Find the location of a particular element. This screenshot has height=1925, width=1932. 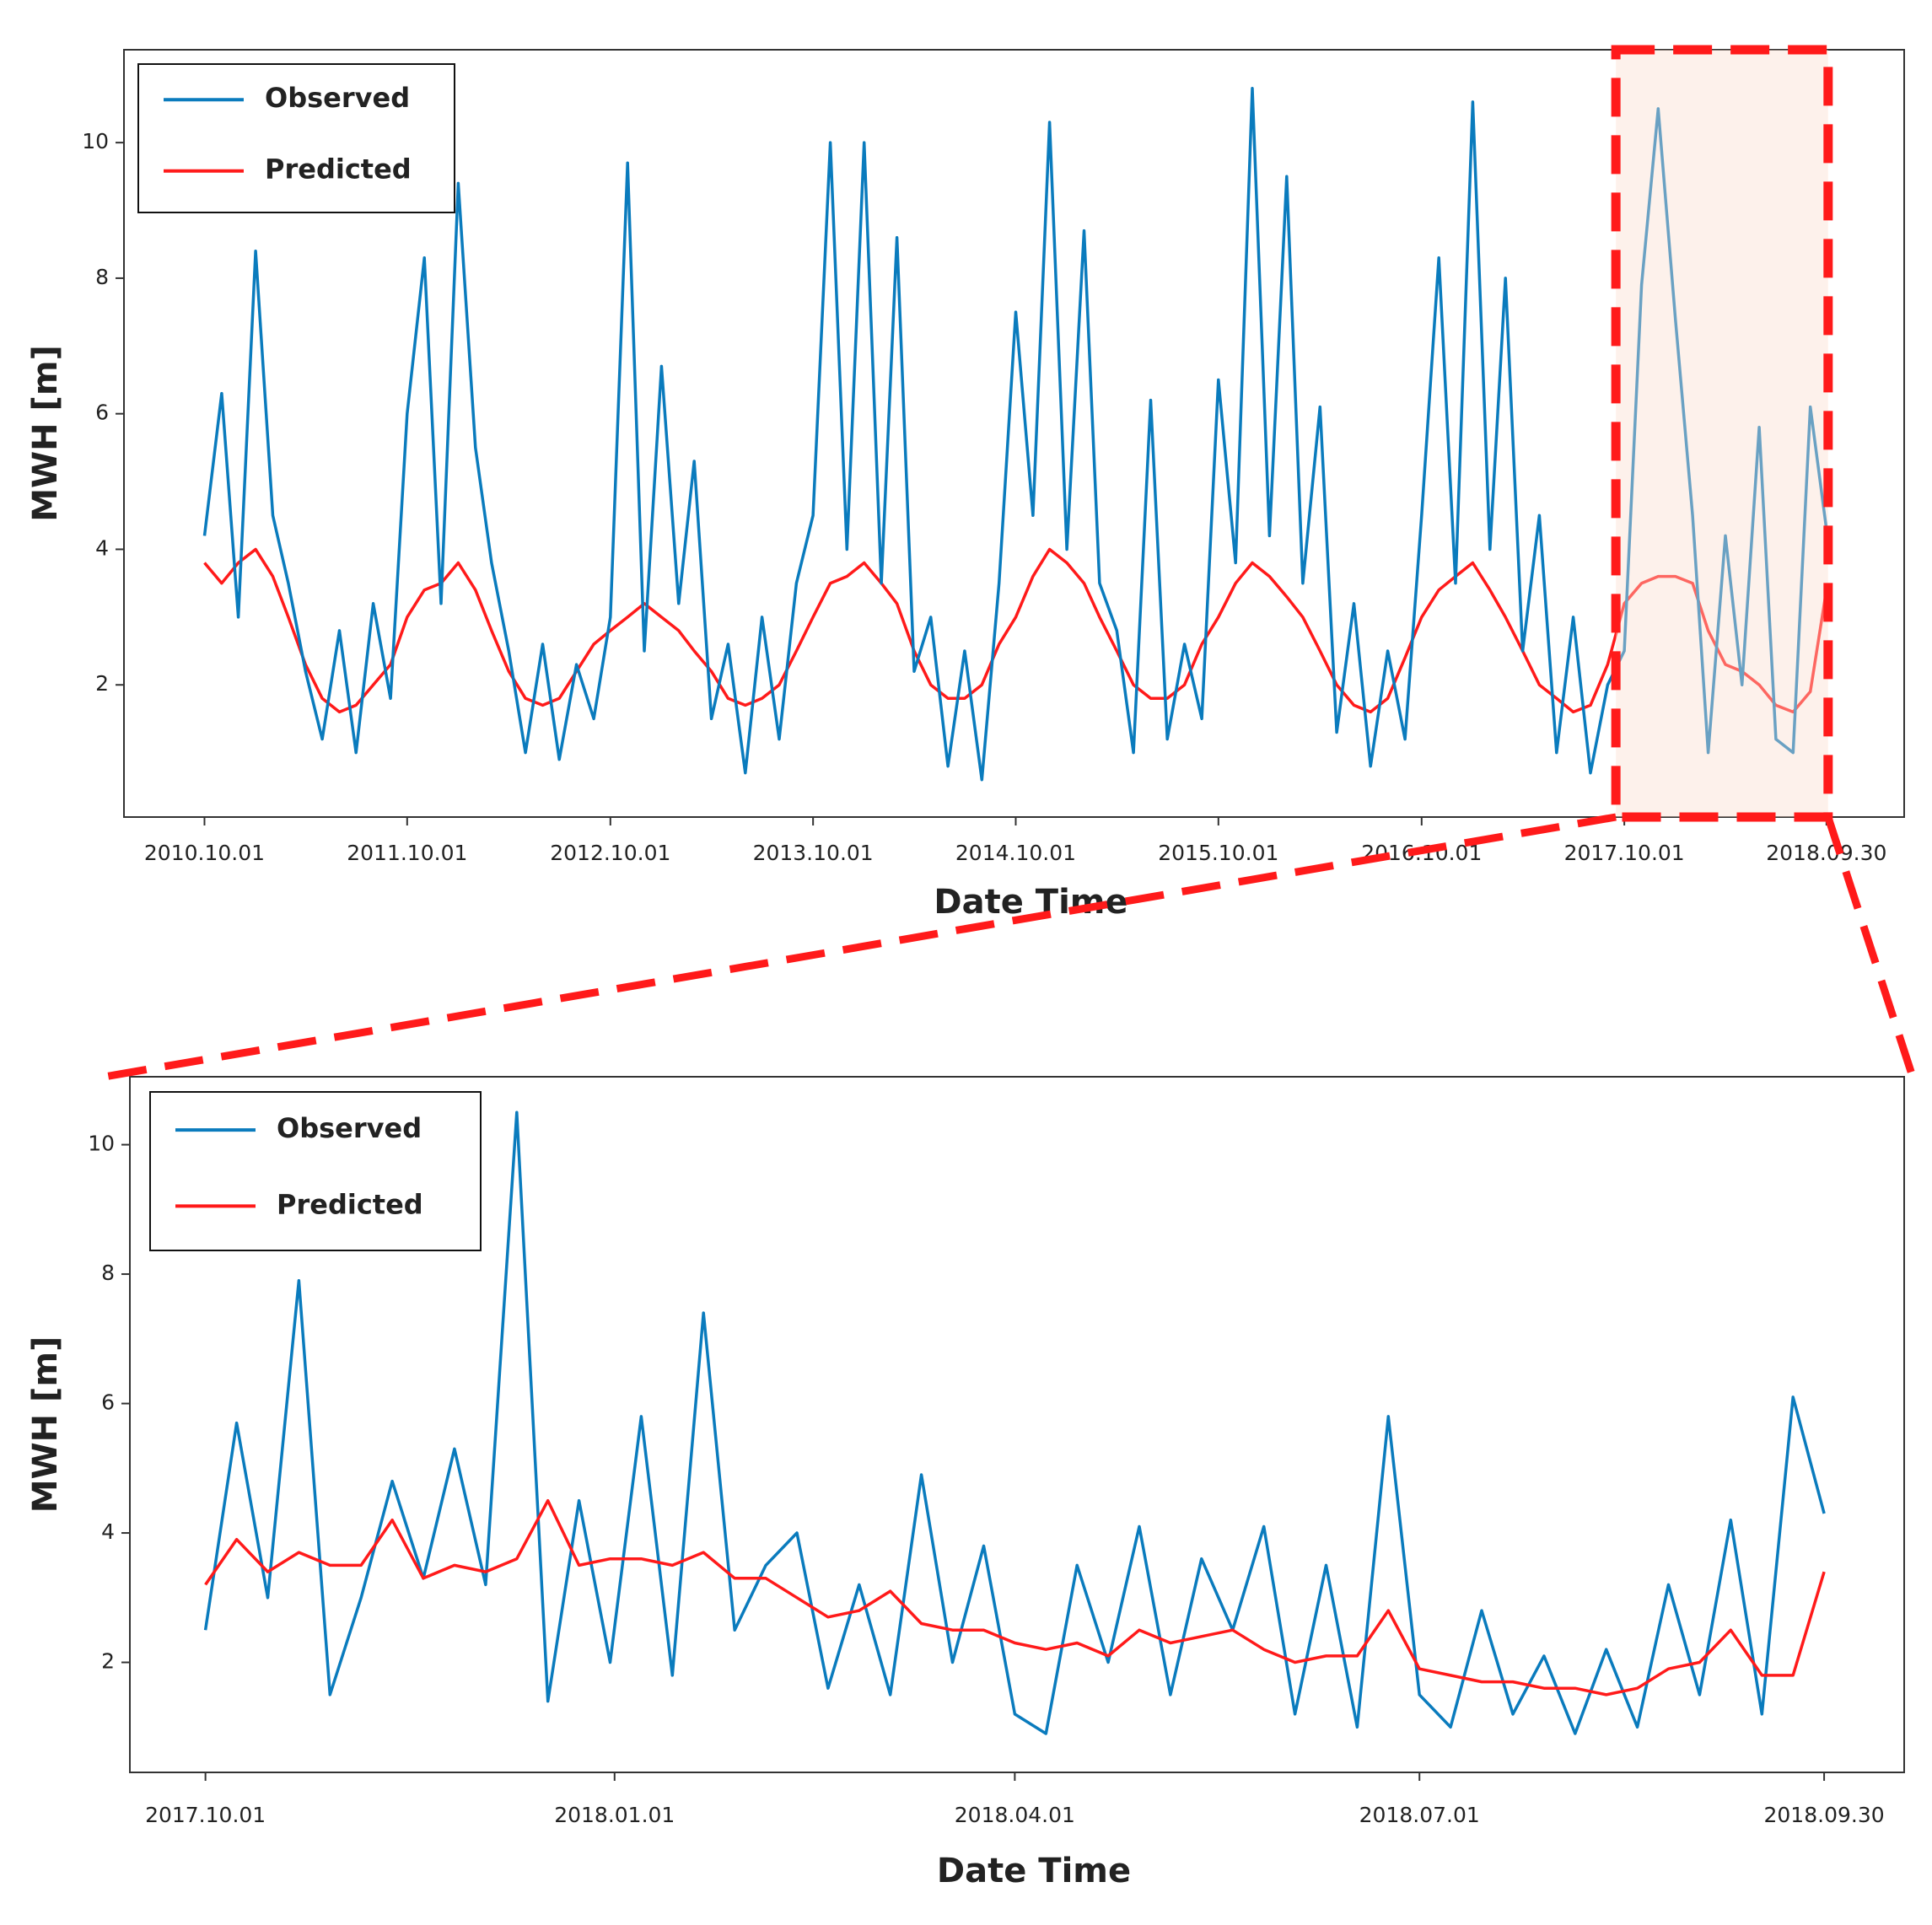

x-tick-label: 2018.07.01 is located at coordinates (1419, 1815).